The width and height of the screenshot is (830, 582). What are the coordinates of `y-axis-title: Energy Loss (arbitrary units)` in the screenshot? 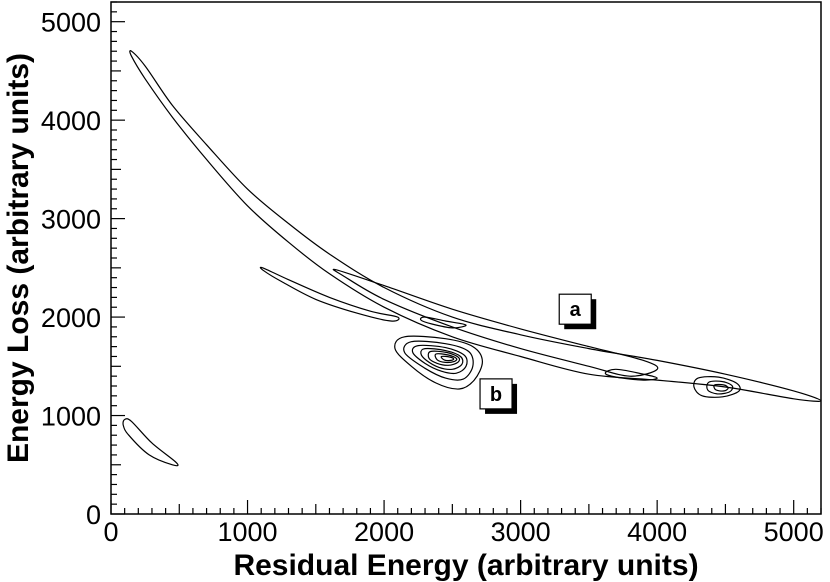 It's located at (18, 258).